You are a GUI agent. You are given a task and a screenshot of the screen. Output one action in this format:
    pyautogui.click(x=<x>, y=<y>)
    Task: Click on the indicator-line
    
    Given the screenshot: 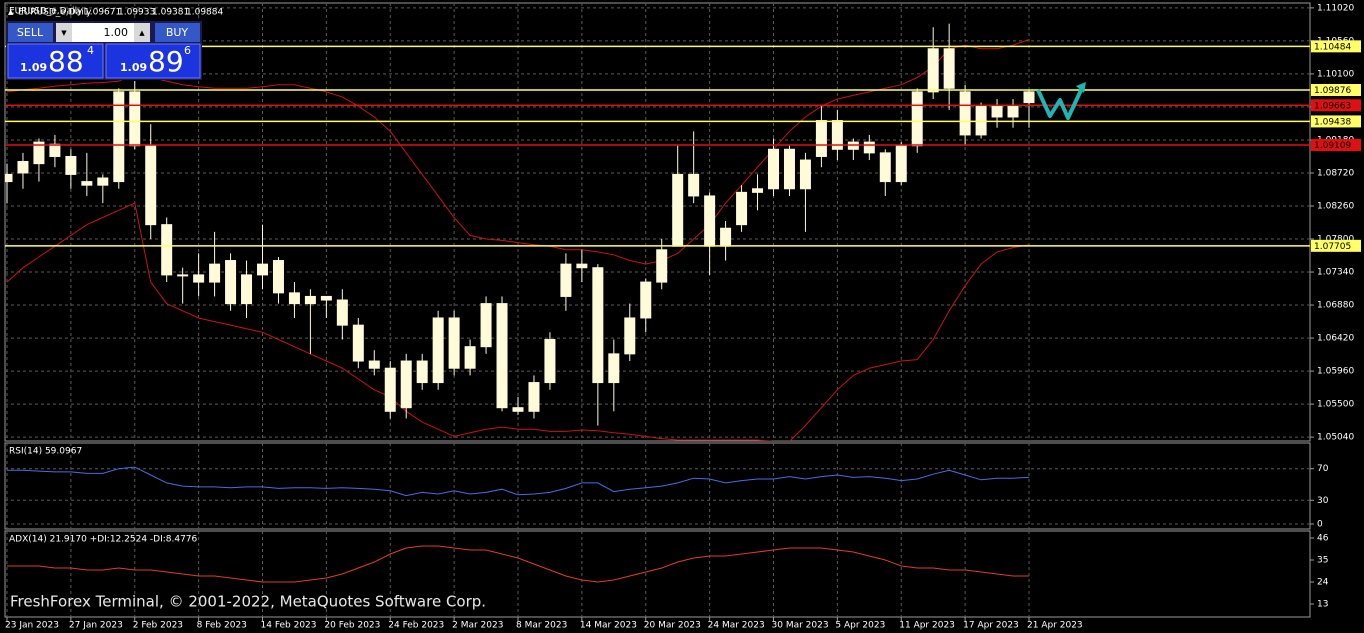 What is the action you would take?
    pyautogui.click(x=518, y=564)
    